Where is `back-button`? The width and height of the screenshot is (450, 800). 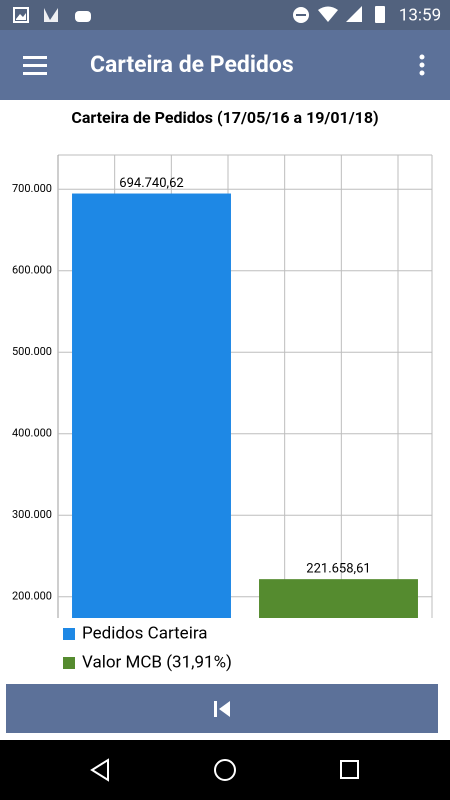 back-button is located at coordinates (99, 770).